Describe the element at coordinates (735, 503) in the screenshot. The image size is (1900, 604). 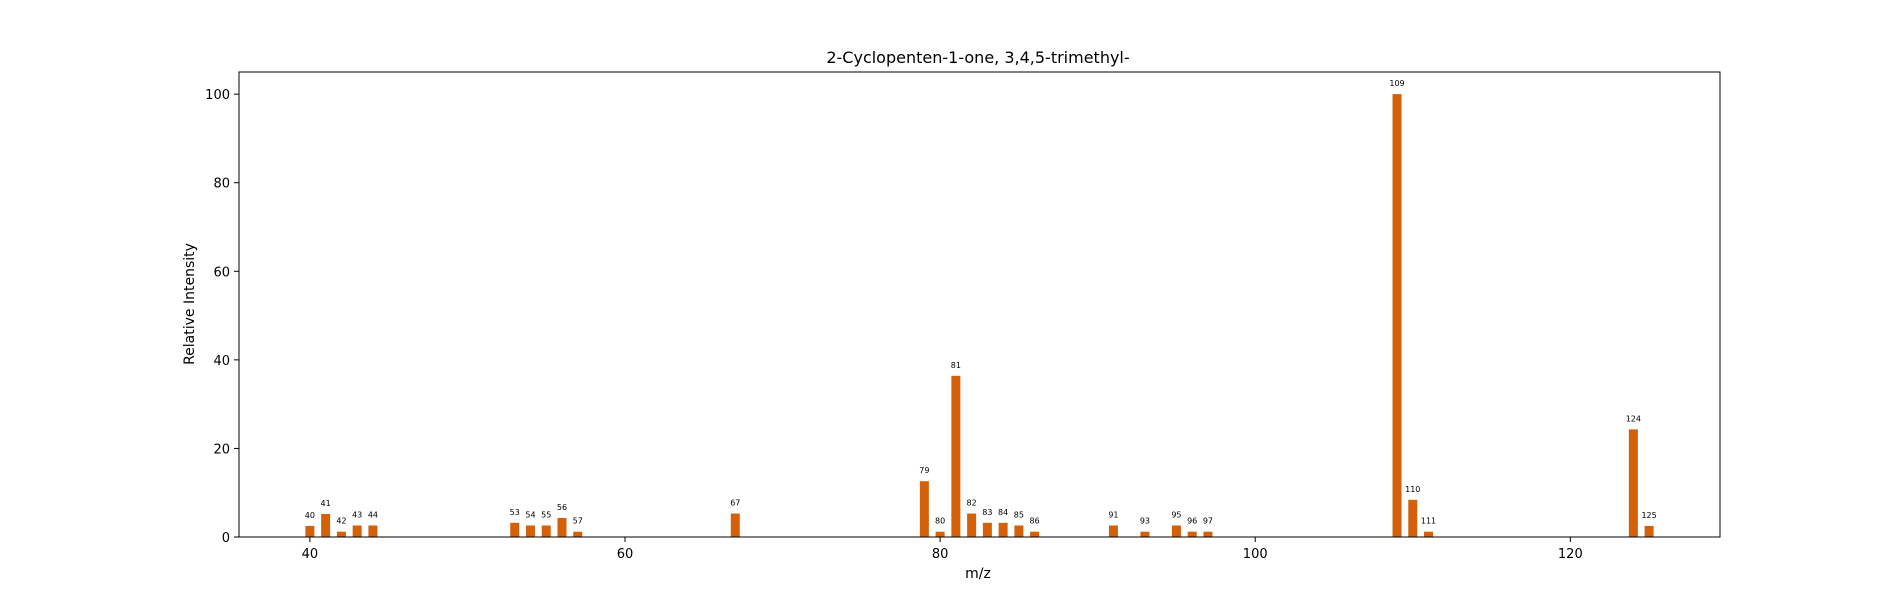
I see `bar-label-mz-67: 67` at that location.